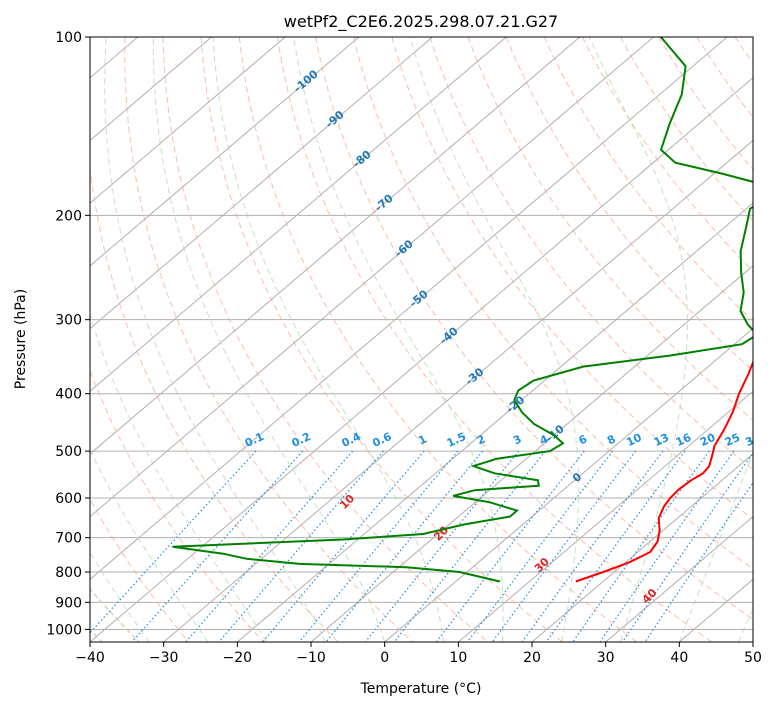 This screenshot has width=775, height=708. What do you see at coordinates (606, 658) in the screenshot?
I see `x-tick-label: 30` at bounding box center [606, 658].